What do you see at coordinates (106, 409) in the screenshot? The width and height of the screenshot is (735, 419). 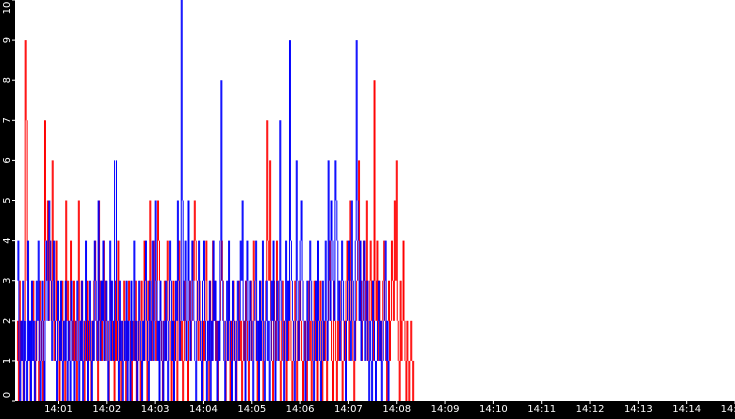 I see `x-tick-label: 14:02` at bounding box center [106, 409].